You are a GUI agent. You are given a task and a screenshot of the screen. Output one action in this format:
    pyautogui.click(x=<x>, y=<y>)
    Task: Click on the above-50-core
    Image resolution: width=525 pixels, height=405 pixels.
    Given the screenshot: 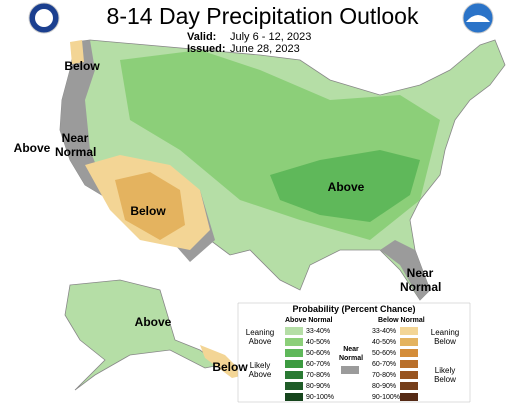 What is the action you would take?
    pyautogui.click(x=345, y=186)
    